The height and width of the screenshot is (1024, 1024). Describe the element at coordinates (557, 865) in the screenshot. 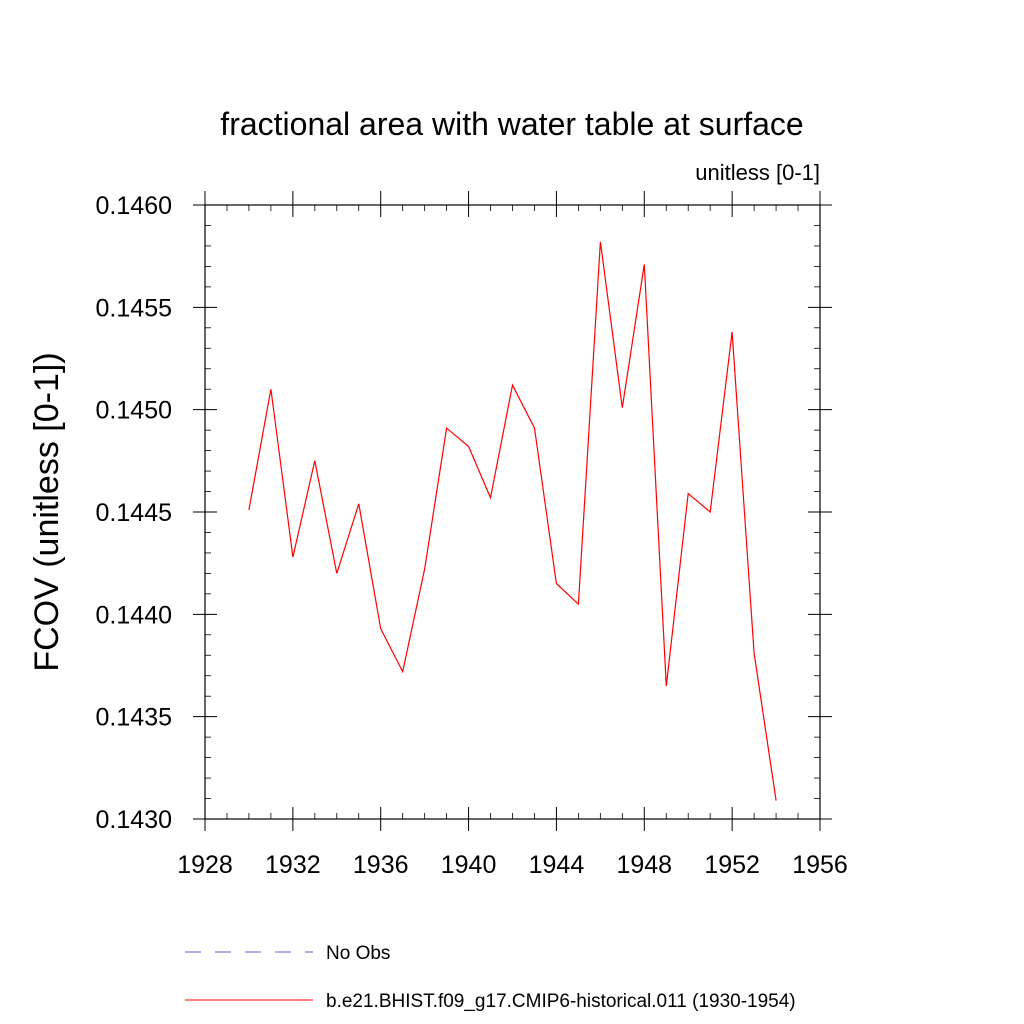

I see `x-tick-label: 1944` at that location.